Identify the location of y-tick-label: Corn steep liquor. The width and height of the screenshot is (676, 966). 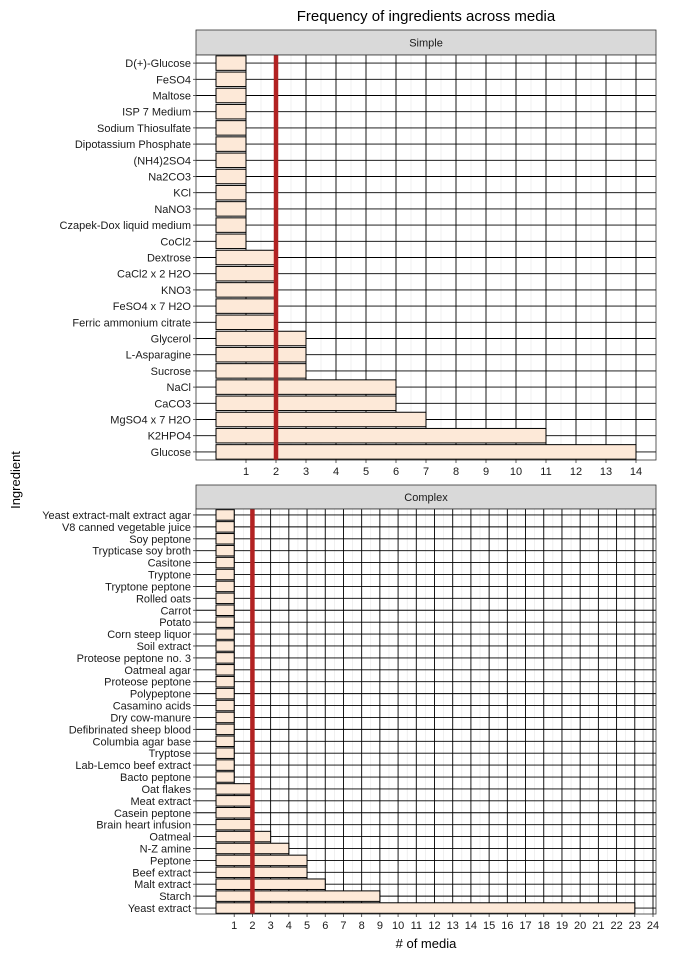
(149, 635).